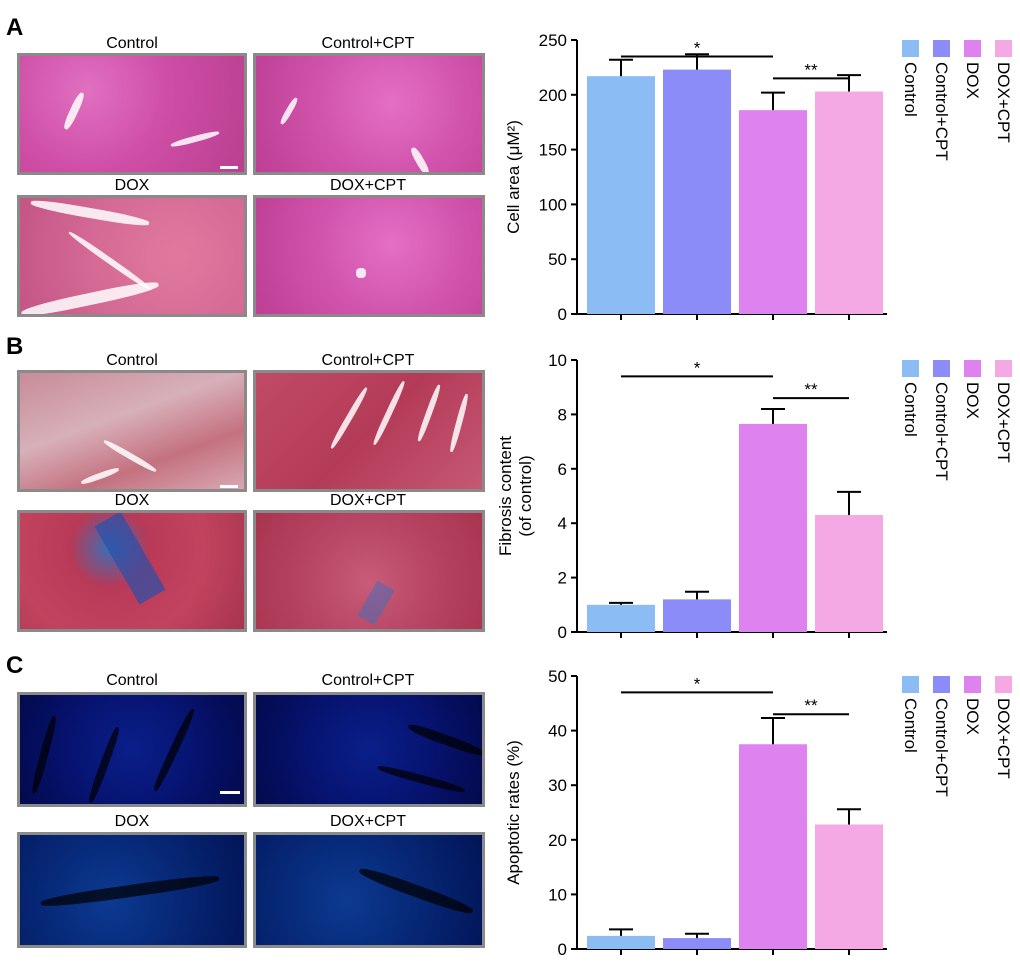 This screenshot has height=963, width=1020. I want to click on legend-b: Control Control+CPT DOX DOX+CPT, so click(957, 420).